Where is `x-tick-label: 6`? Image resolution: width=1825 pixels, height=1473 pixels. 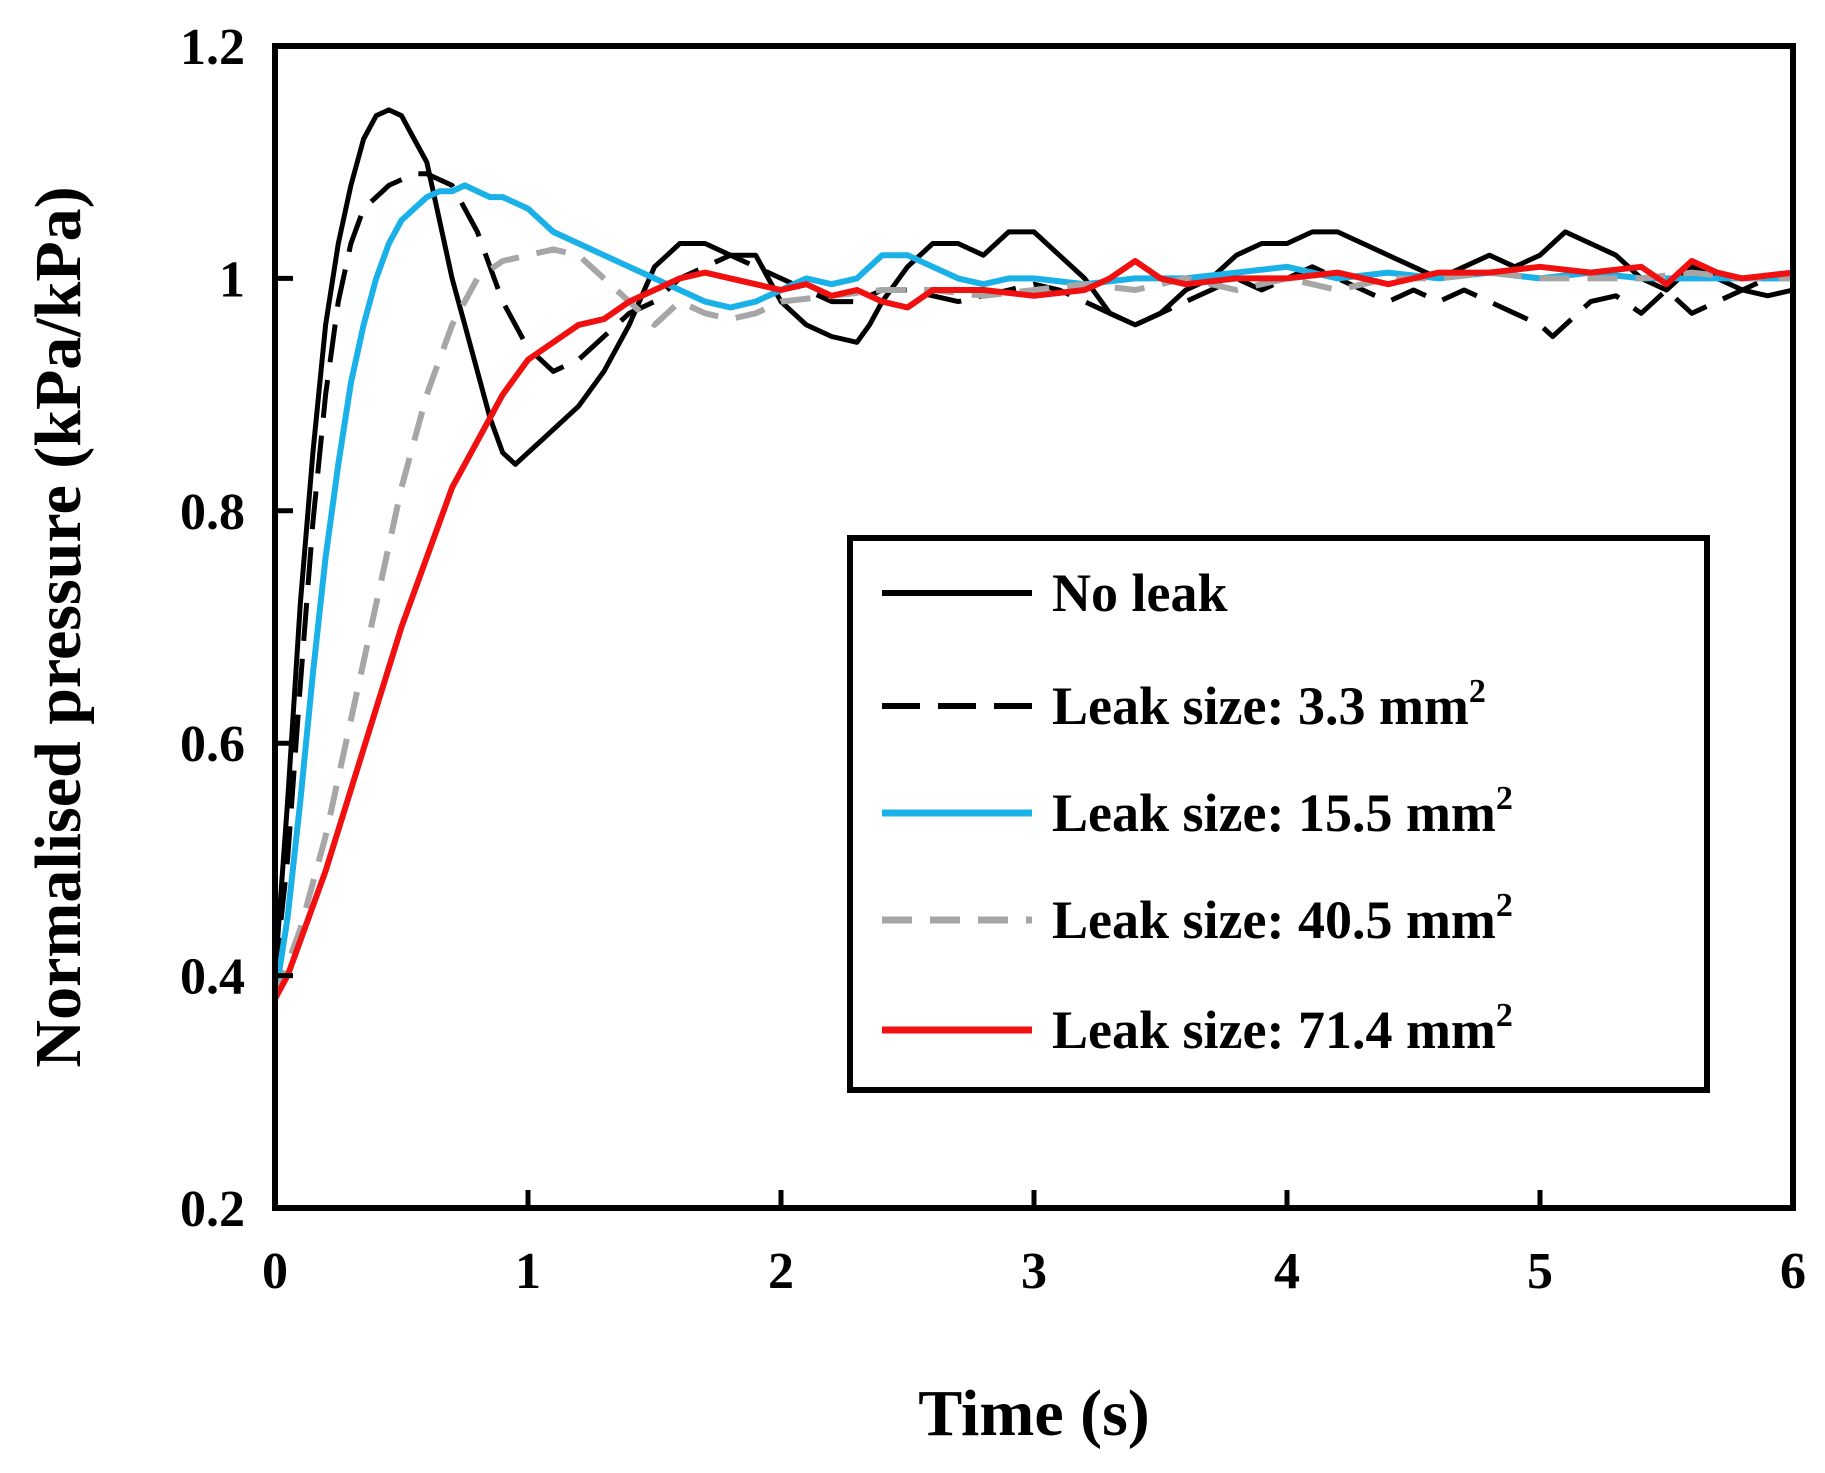 x-tick-label: 6 is located at coordinates (1793, 1271).